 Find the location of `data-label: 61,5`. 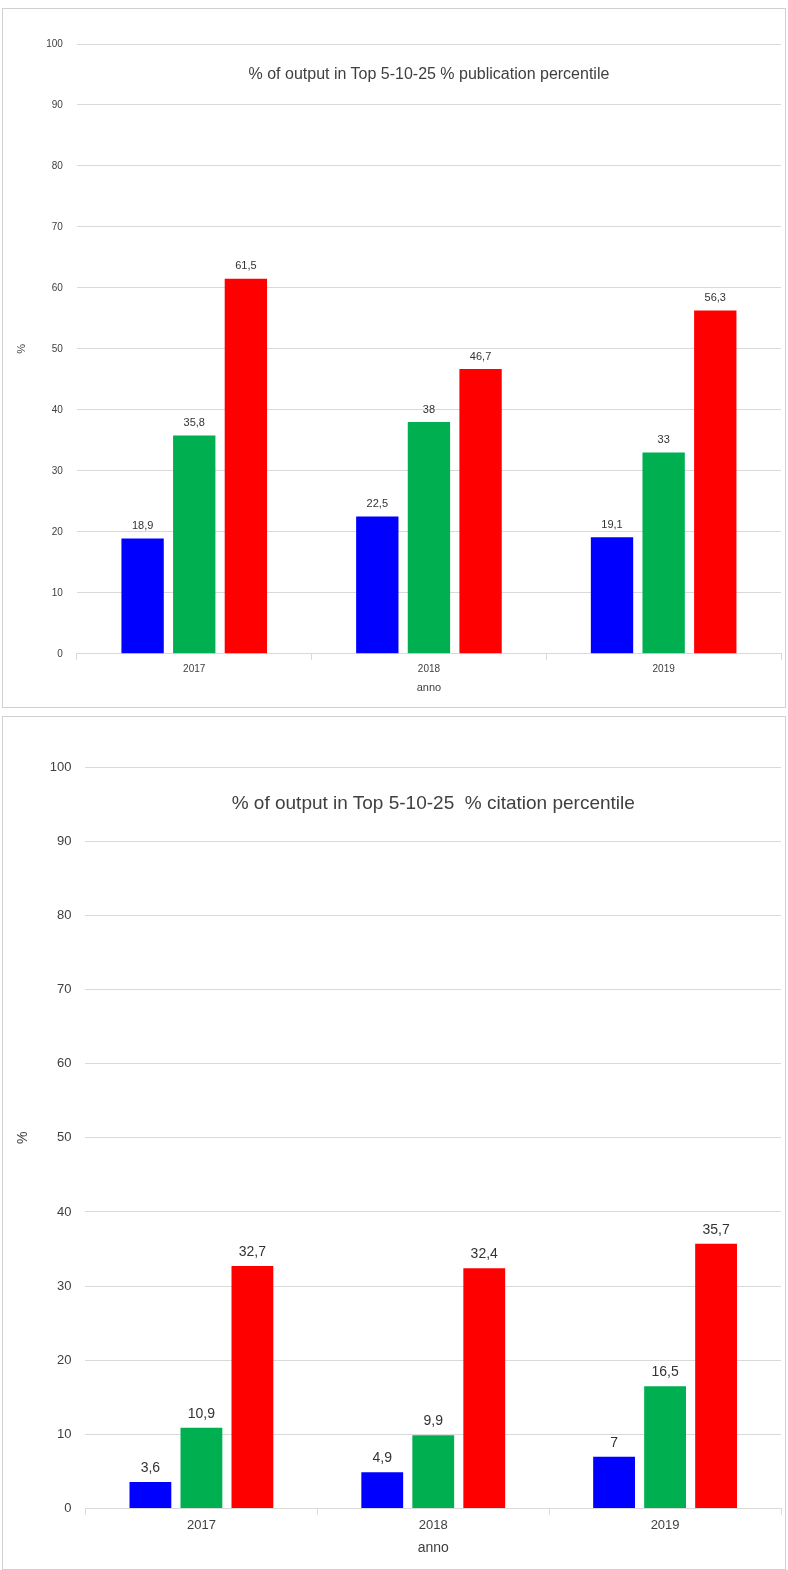

data-label: 61,5 is located at coordinates (246, 265).